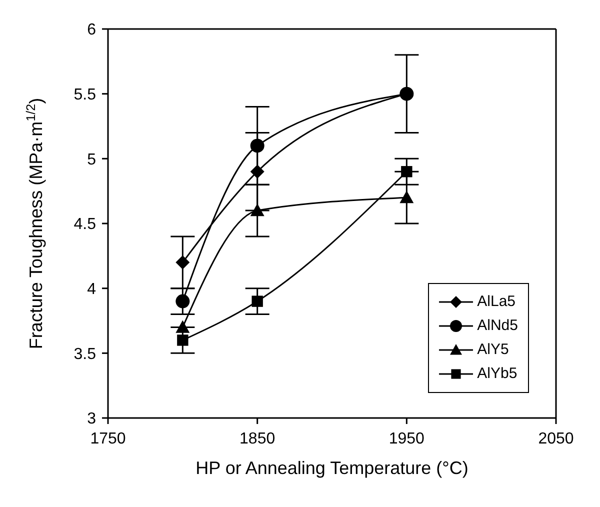 The height and width of the screenshot is (507, 600). What do you see at coordinates (108, 439) in the screenshot?
I see `x-tick-label: 1750` at bounding box center [108, 439].